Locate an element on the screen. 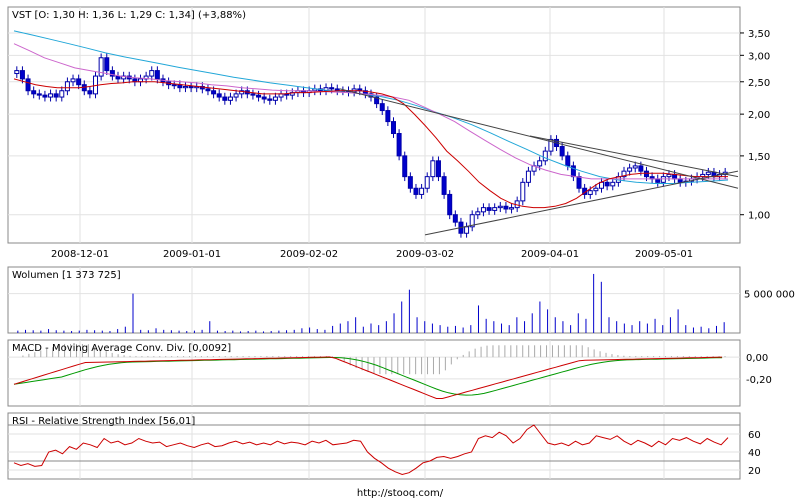 The width and height of the screenshot is (800, 500). rsi-tick-label: 40 is located at coordinates (754, 453).